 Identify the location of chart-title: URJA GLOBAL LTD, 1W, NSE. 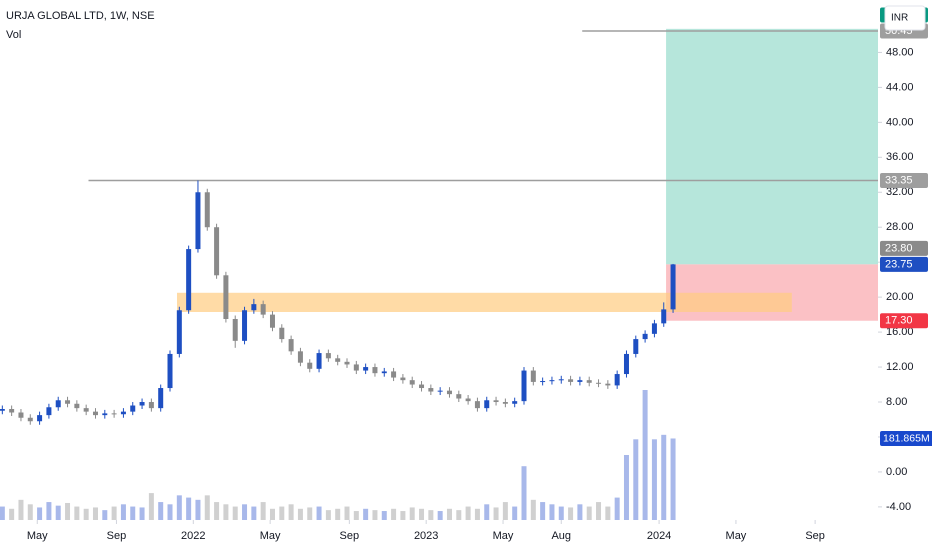
(80, 16).